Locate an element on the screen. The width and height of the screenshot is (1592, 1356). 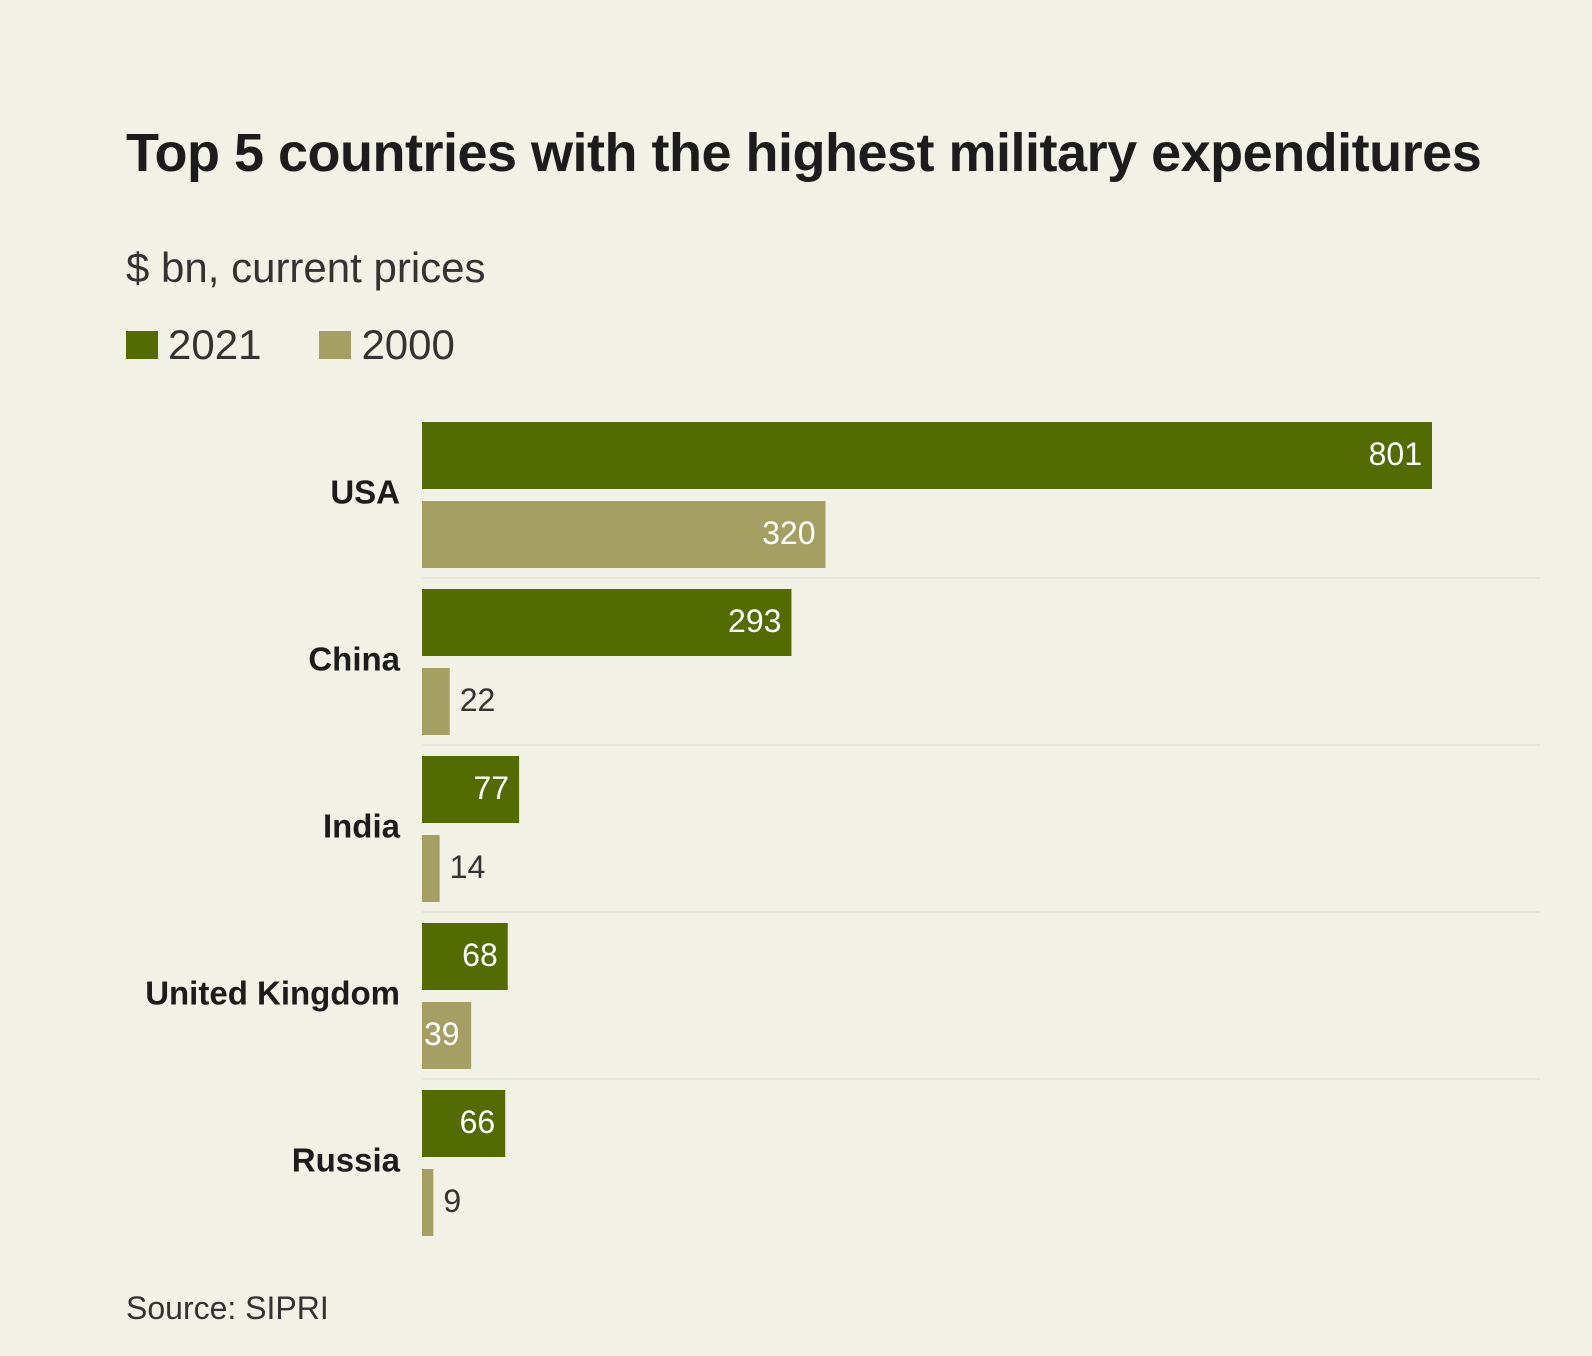
category-label-india: India is located at coordinates (362, 826).